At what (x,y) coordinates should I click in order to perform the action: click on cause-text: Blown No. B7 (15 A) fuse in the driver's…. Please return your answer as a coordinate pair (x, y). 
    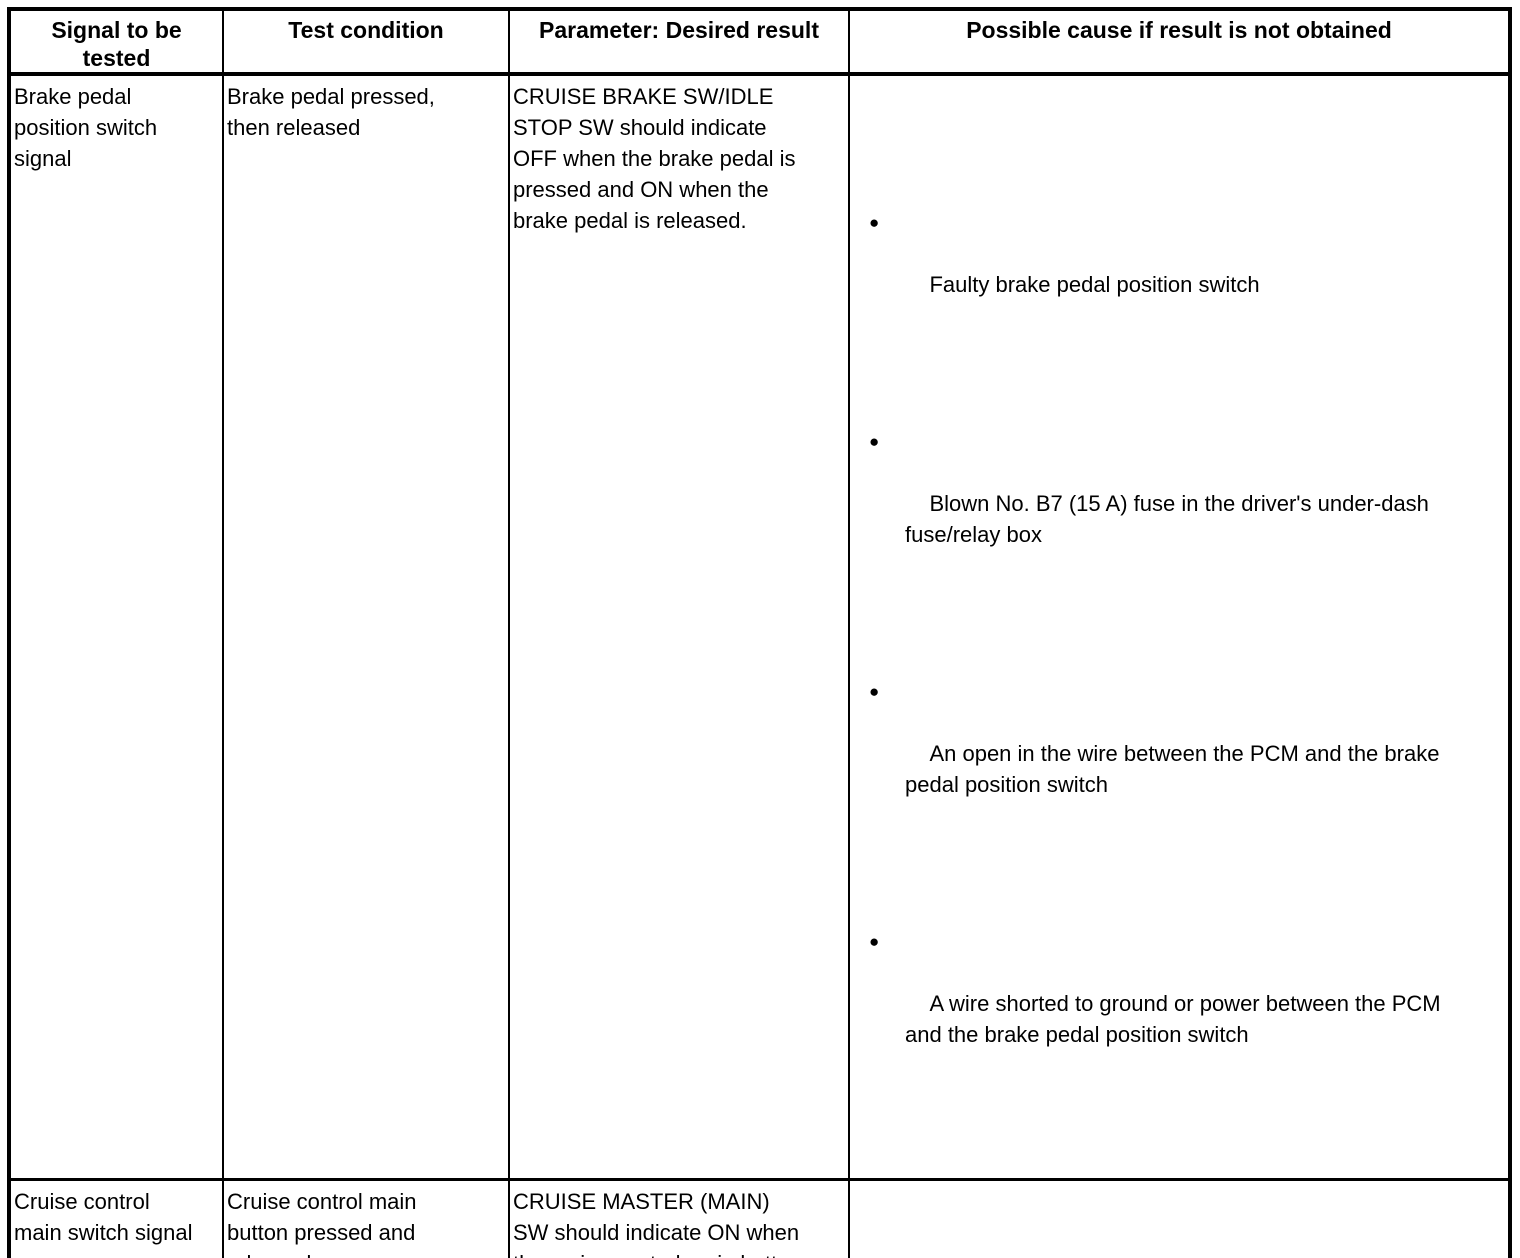
    Looking at the image, I should click on (1167, 519).